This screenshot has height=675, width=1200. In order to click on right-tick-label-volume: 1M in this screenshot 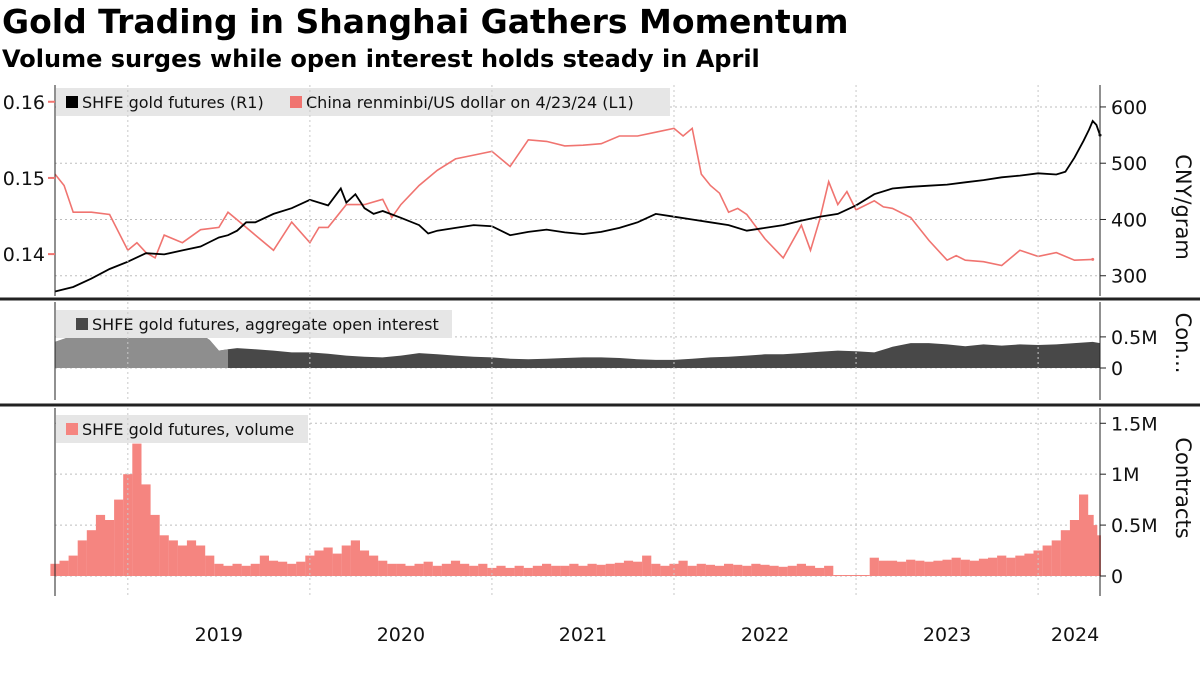, I will do `click(1125, 475)`.